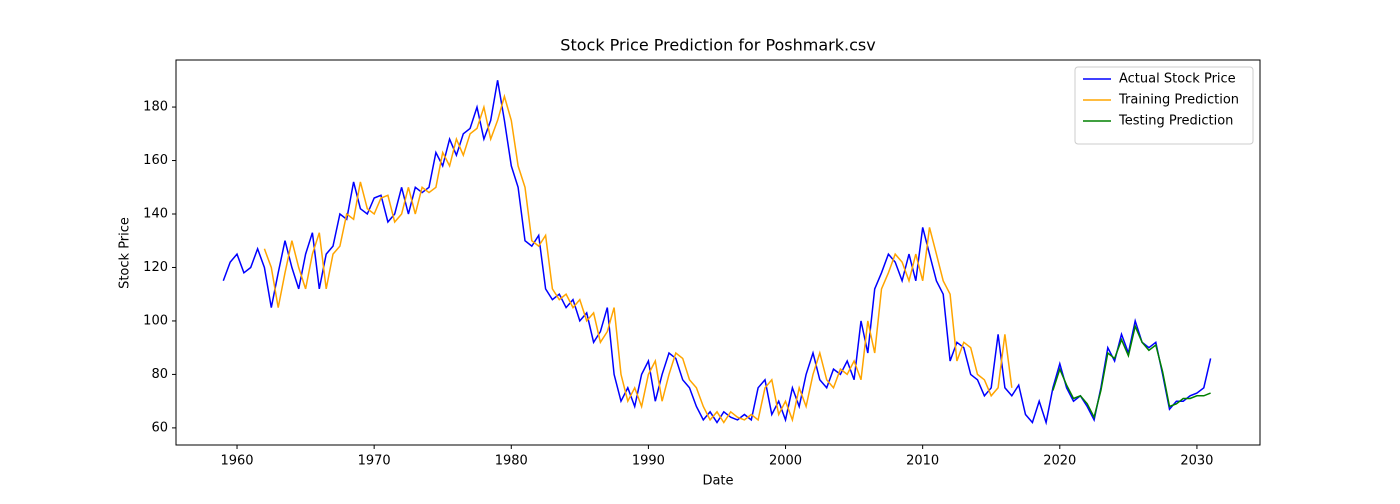 The image size is (1400, 504). Describe the element at coordinates (1196, 461) in the screenshot. I see `x-tick-label: 2030` at that location.